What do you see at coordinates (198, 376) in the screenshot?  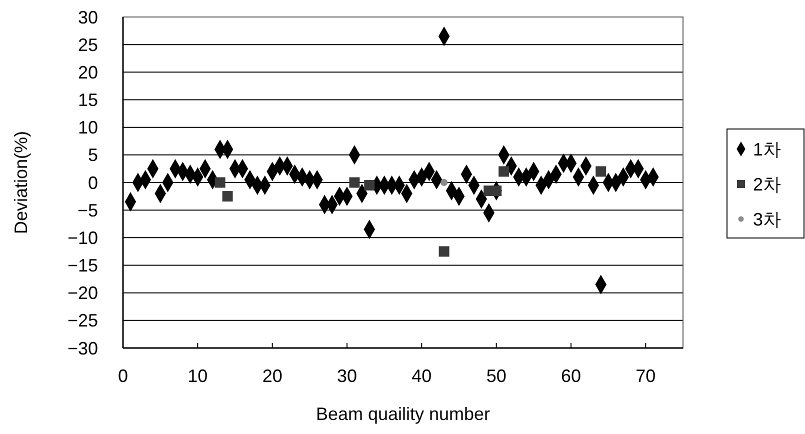 I see `x-tick-label: 10` at bounding box center [198, 376].